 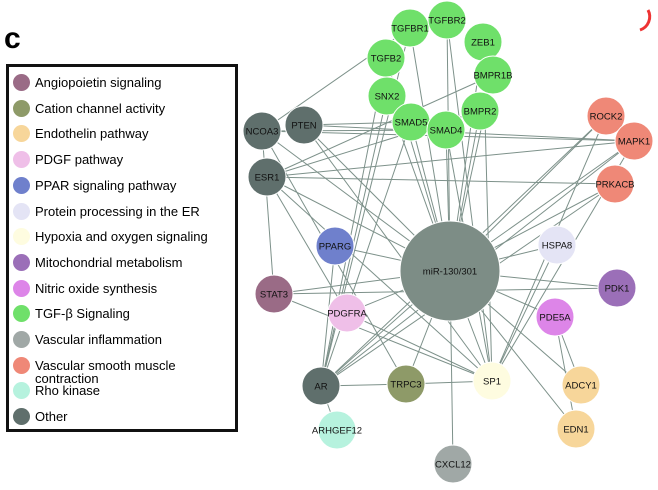 I want to click on node-label: PDK1, so click(x=617, y=289).